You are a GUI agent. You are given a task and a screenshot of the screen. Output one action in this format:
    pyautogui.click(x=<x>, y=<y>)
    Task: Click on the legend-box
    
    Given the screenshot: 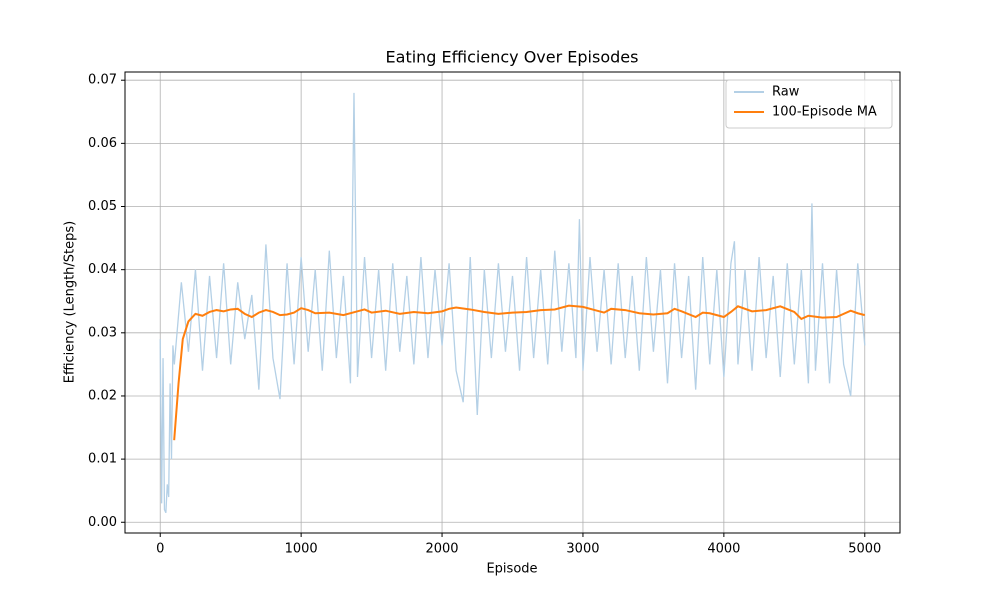 What is the action you would take?
    pyautogui.click(x=809, y=104)
    